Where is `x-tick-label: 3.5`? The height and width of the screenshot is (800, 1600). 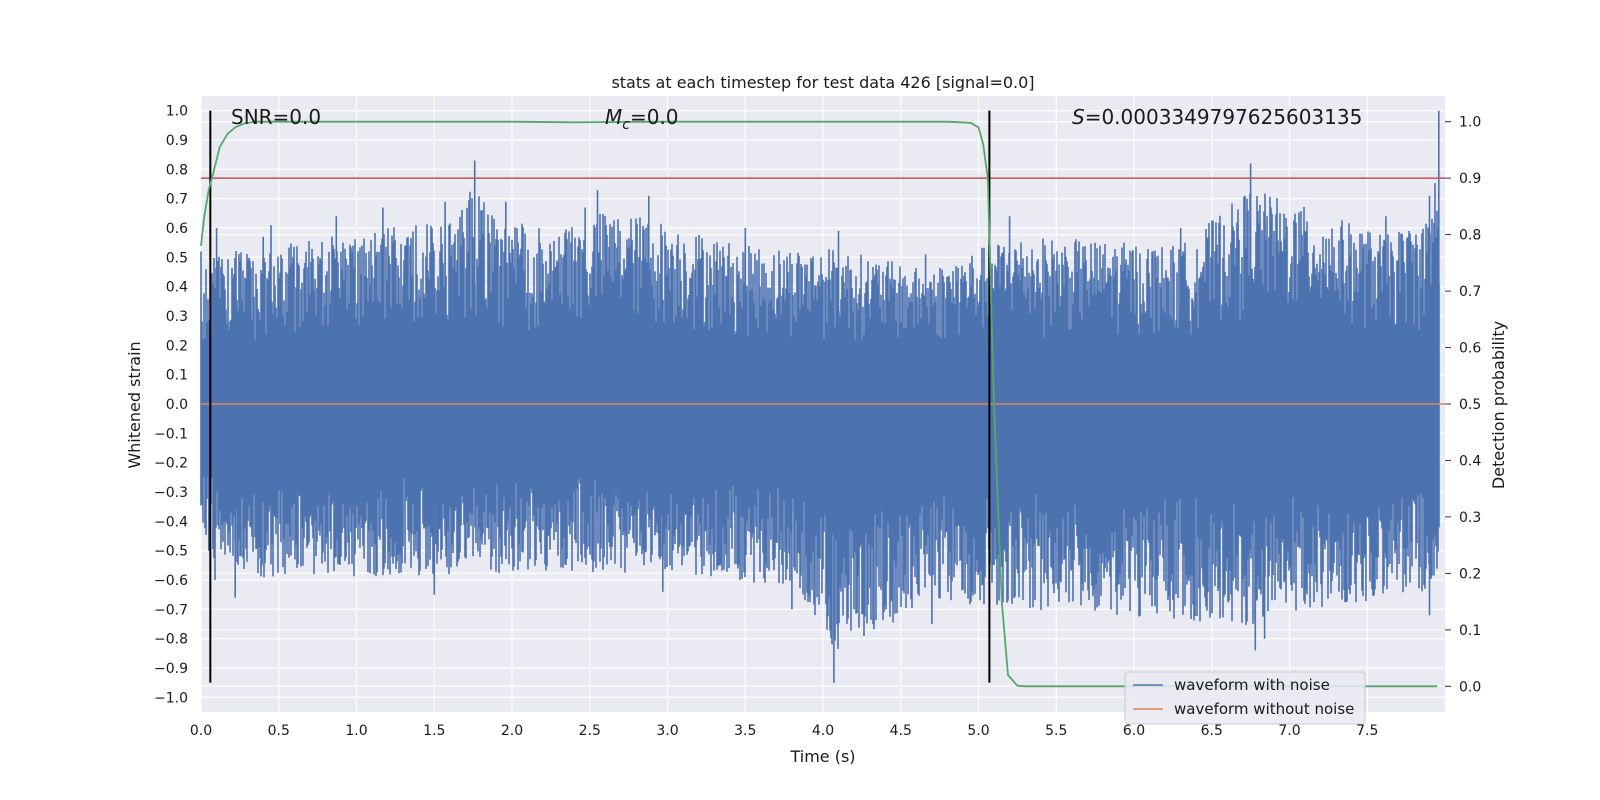
x-tick-label: 3.5 is located at coordinates (745, 731).